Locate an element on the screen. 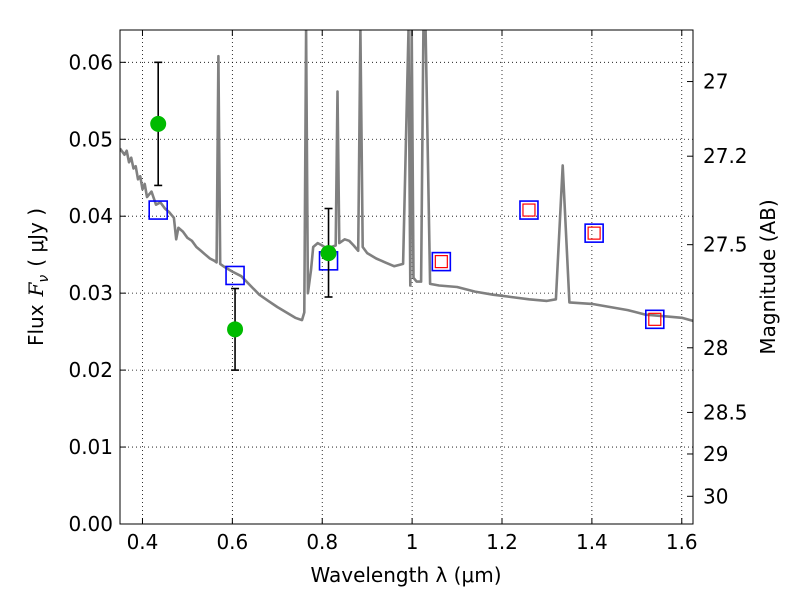 The width and height of the screenshot is (800, 600). x-tick-label: 1.2 is located at coordinates (502, 542).